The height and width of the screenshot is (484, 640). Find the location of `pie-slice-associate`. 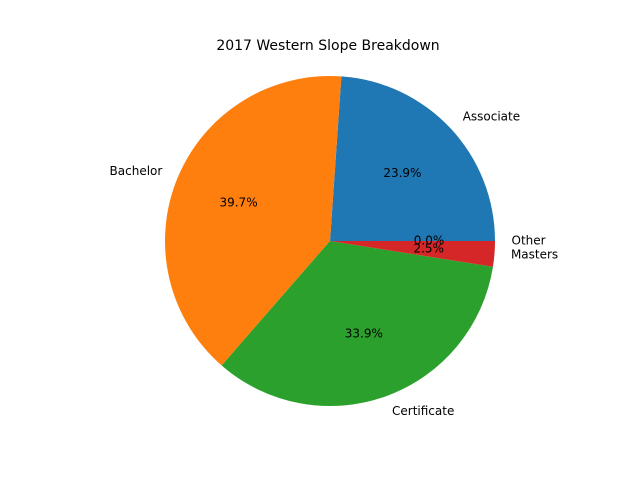

pie-slice-associate is located at coordinates (412, 158).